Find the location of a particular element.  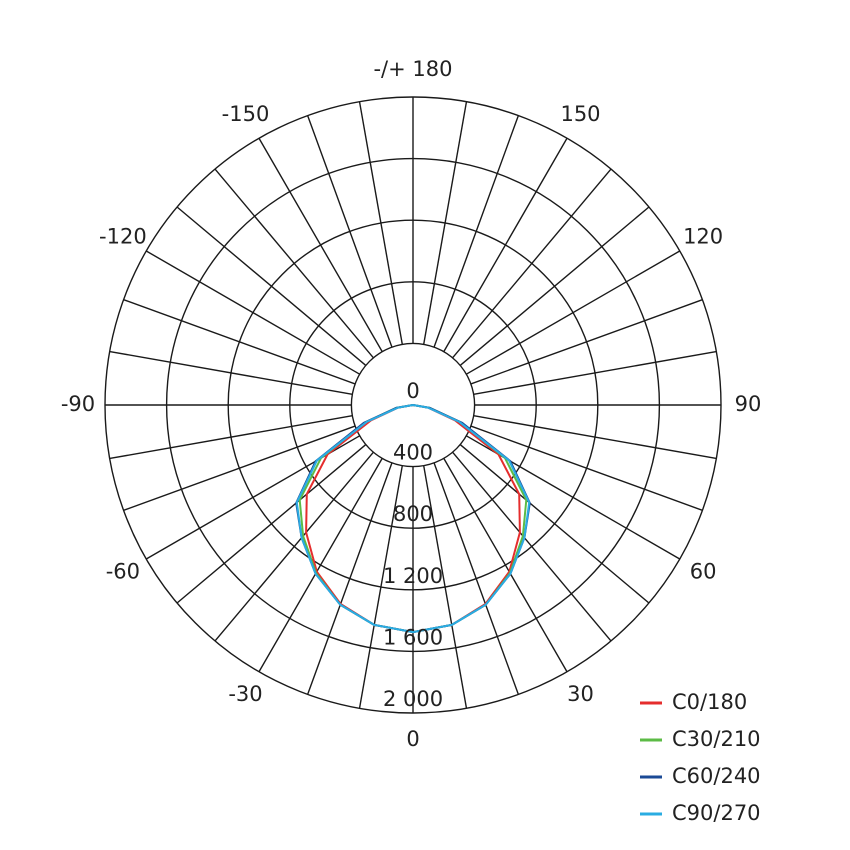

angle-tick-label: 90 is located at coordinates (748, 404).